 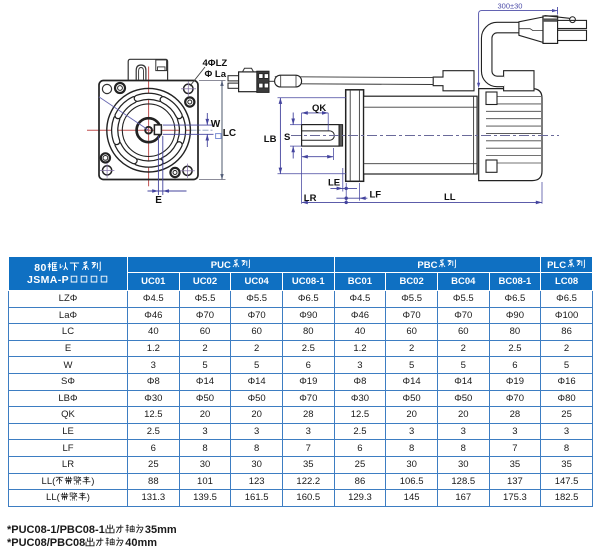 What do you see at coordinates (510, 6) in the screenshot?
I see `svg-text: 300±30` at bounding box center [510, 6].